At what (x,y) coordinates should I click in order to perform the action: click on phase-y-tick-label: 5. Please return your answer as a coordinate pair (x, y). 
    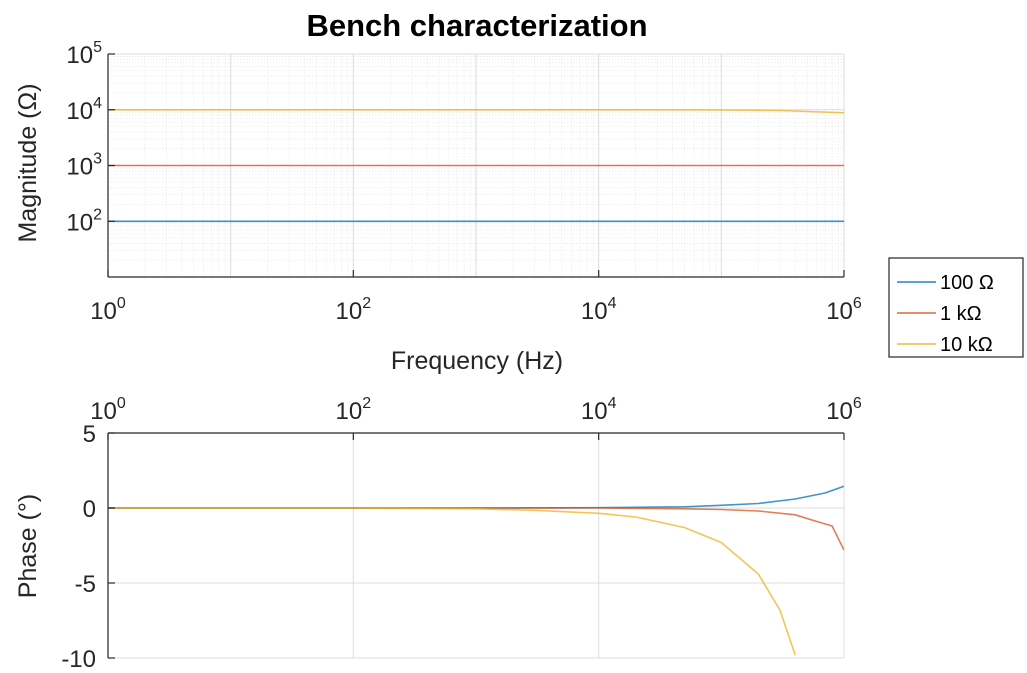
    Looking at the image, I should click on (89, 434).